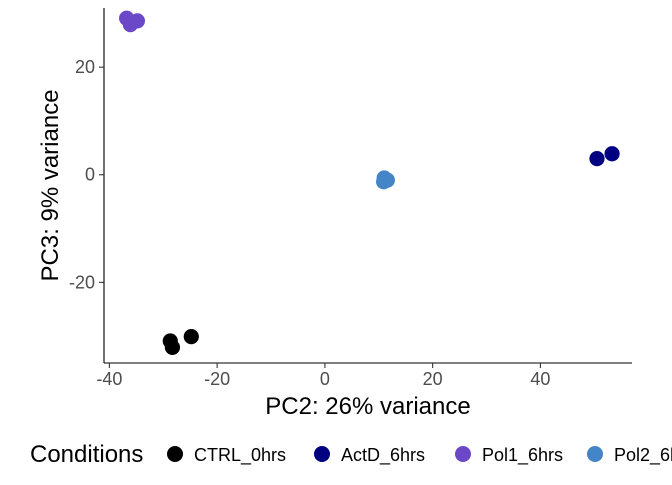 The height and width of the screenshot is (485, 672). What do you see at coordinates (50, 185) in the screenshot?
I see `y-axis-title: PC3: 9% variance` at bounding box center [50, 185].